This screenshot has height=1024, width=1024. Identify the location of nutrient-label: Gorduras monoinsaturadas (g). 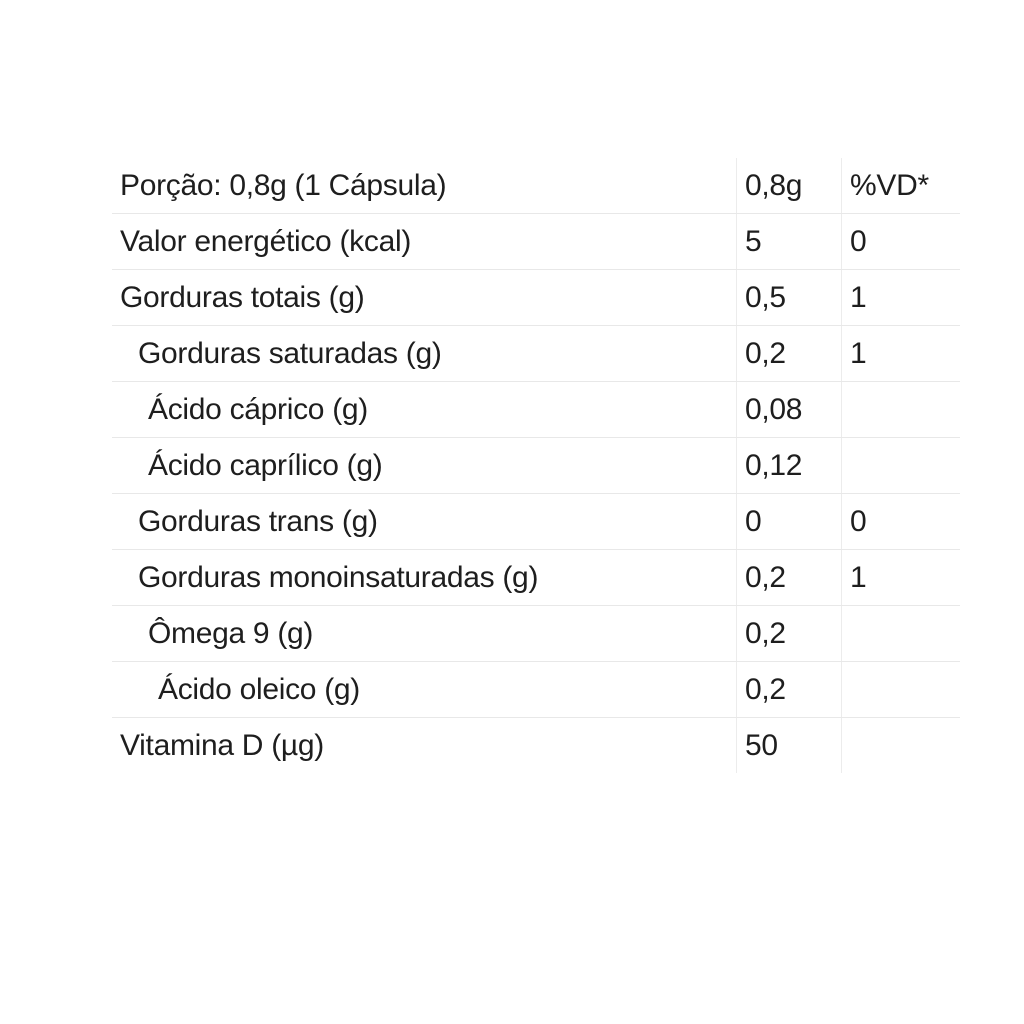
(424, 577).